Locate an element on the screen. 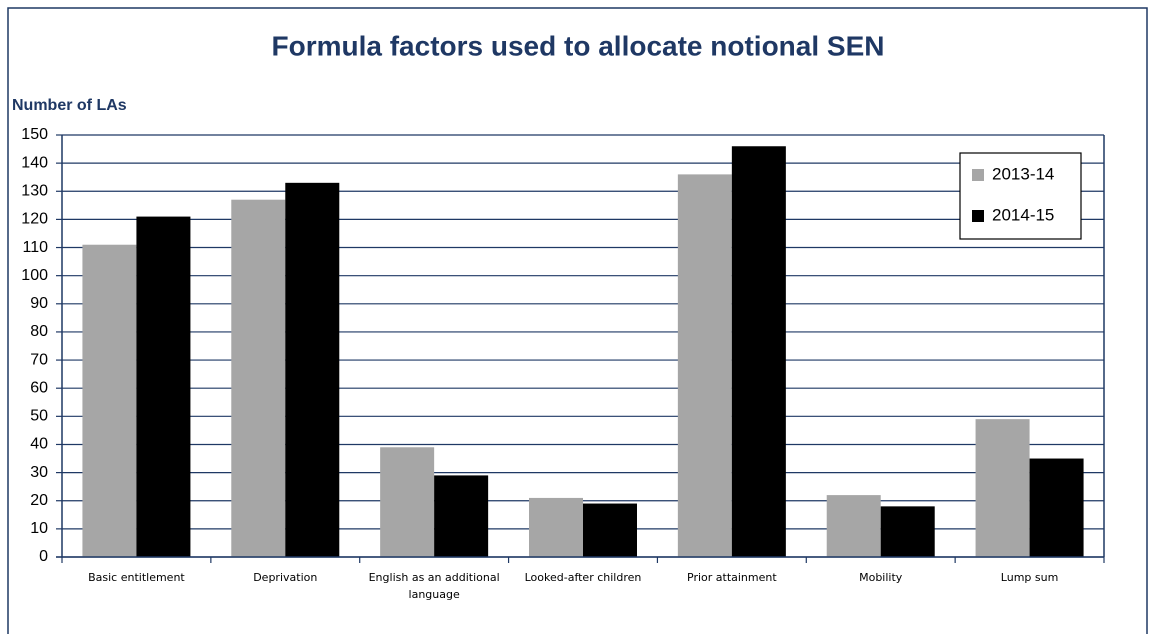 This screenshot has height=634, width=1157. legend-label: 2013-14 is located at coordinates (1023, 173).